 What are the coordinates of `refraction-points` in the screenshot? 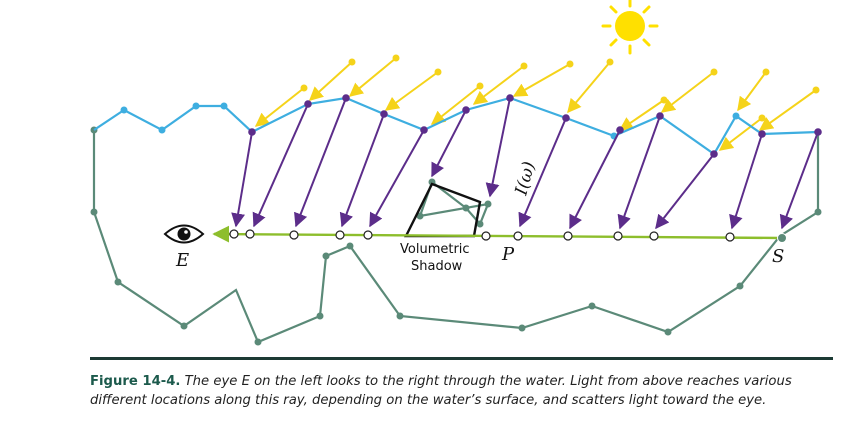 It's located at (535, 126).